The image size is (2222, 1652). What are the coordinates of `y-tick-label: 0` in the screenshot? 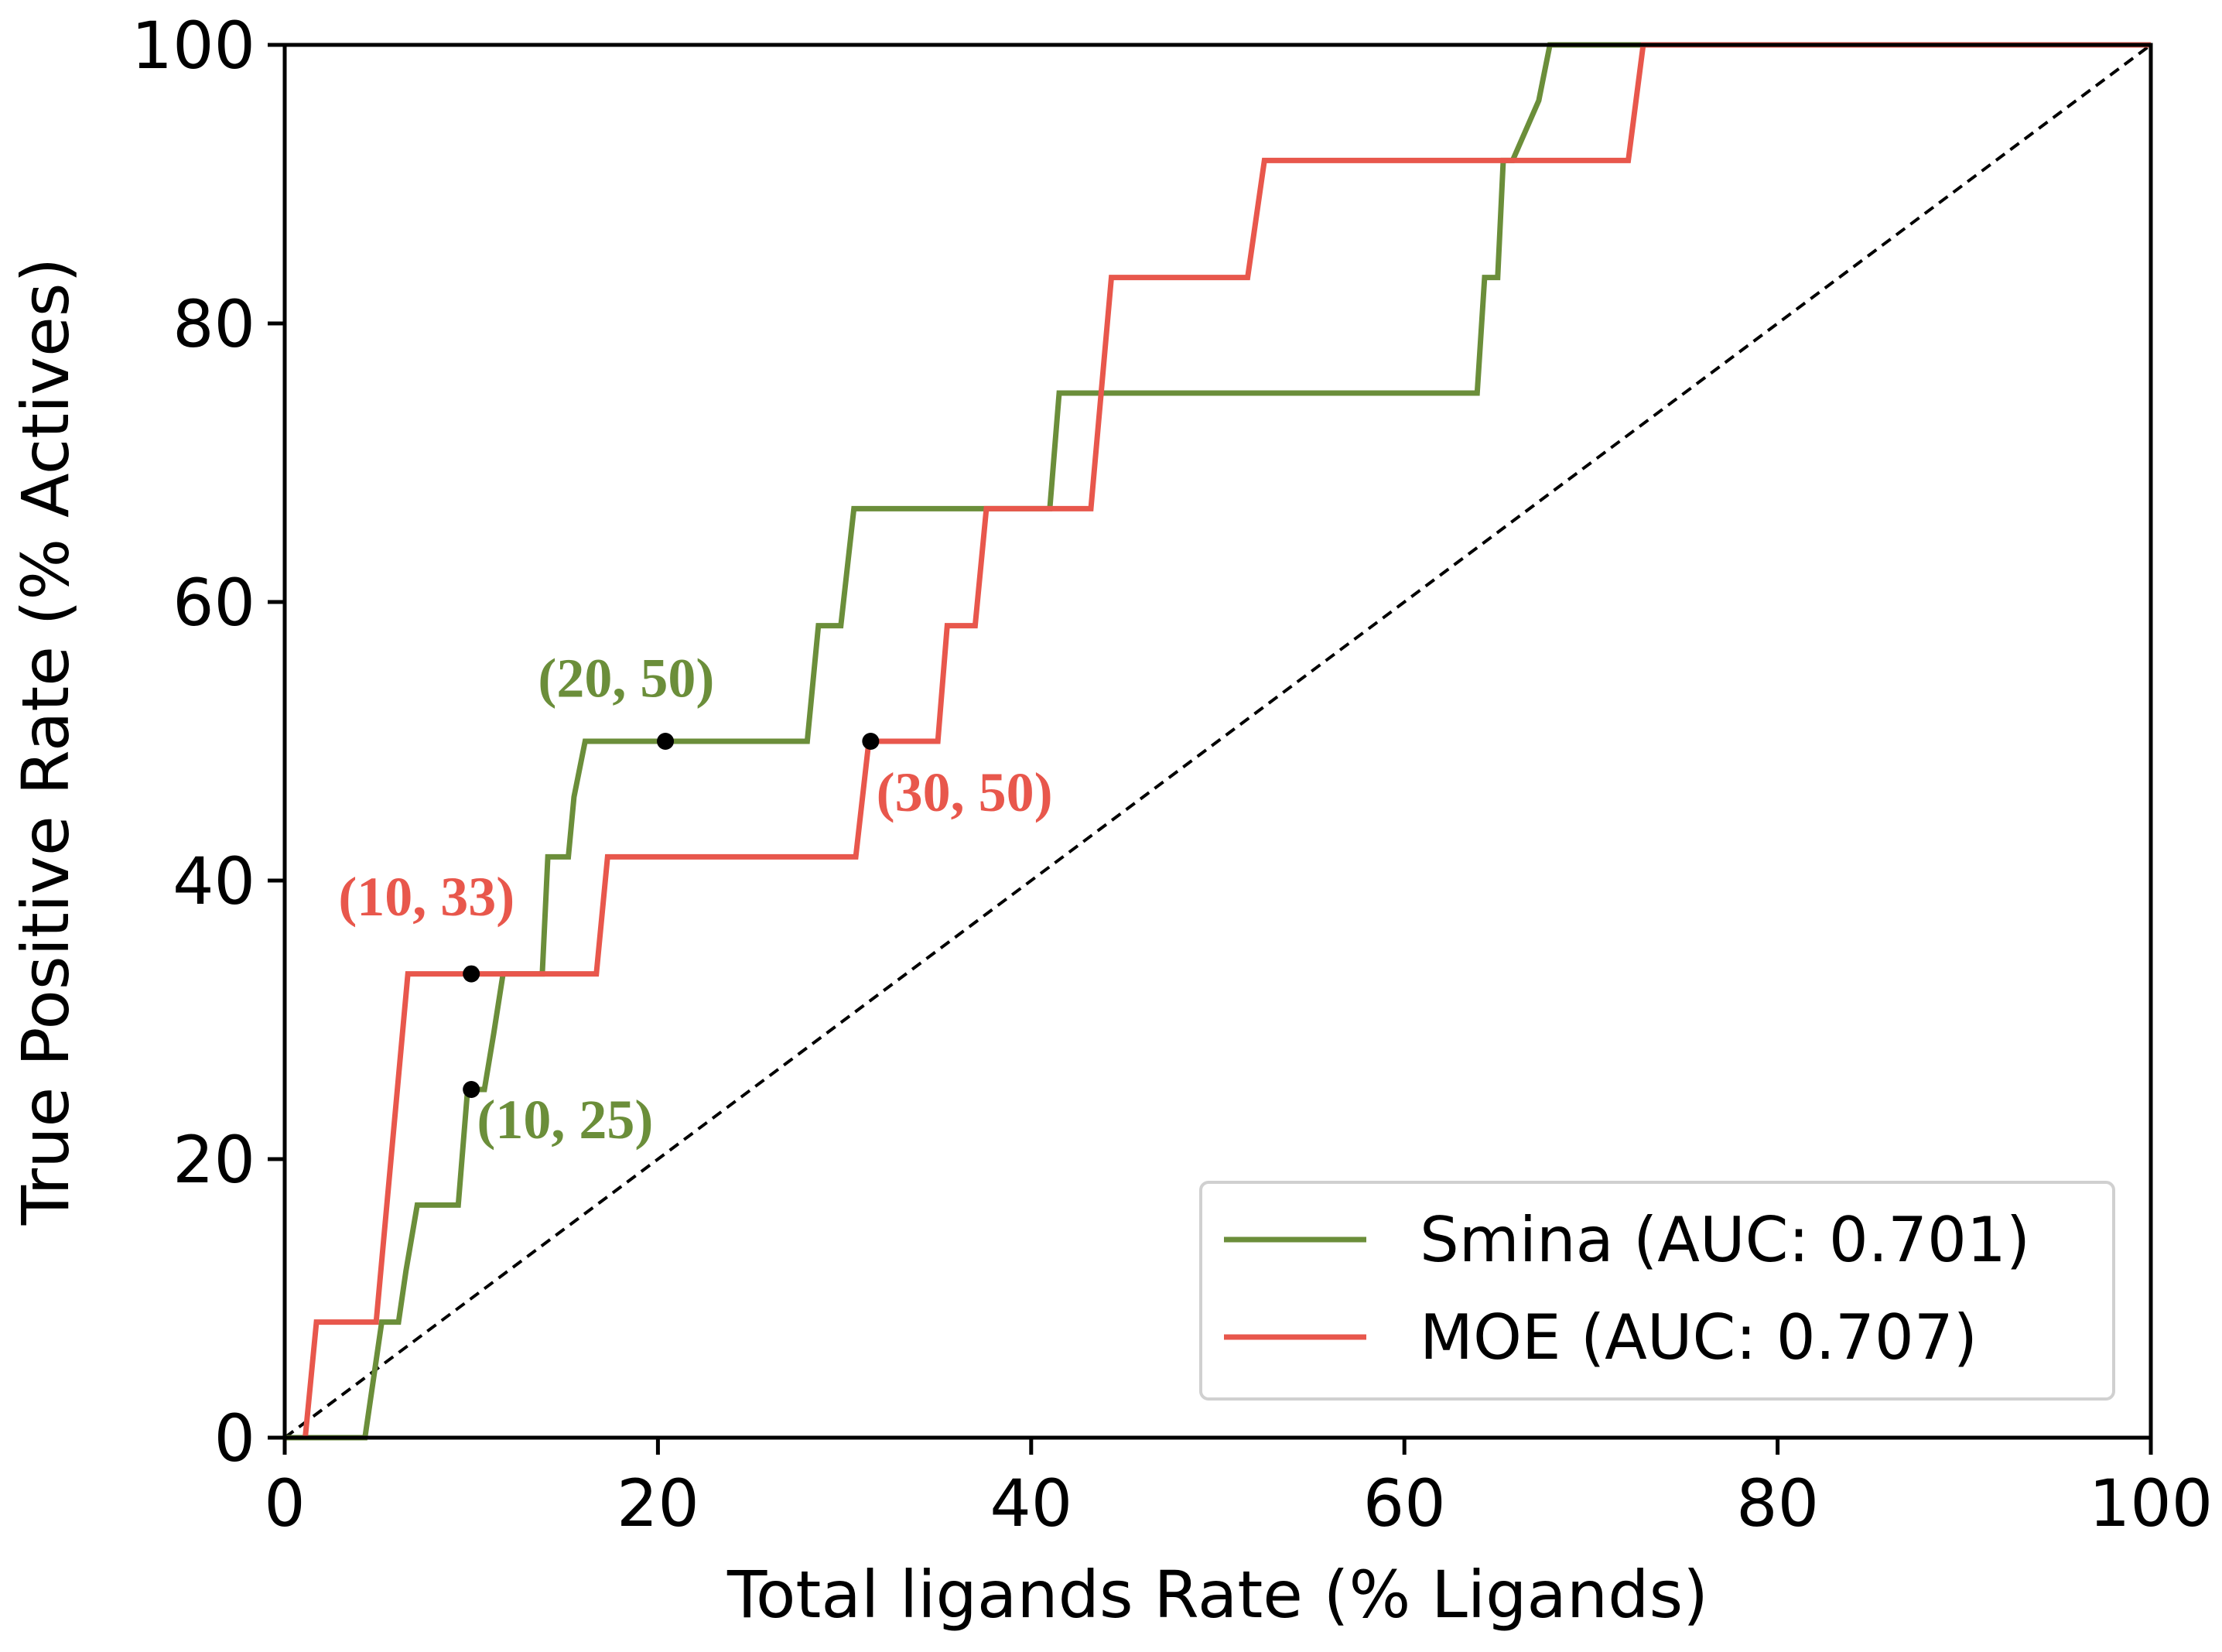 It's located at (234, 1439).